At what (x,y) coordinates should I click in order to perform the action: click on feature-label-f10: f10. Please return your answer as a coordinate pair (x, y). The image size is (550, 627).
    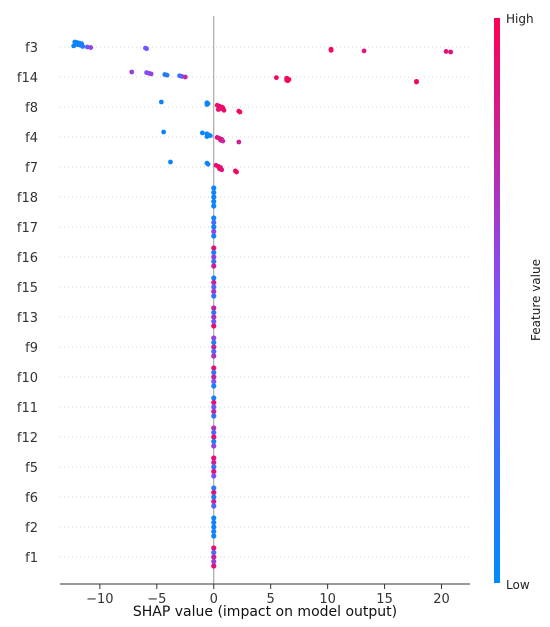
    Looking at the image, I should click on (27, 378).